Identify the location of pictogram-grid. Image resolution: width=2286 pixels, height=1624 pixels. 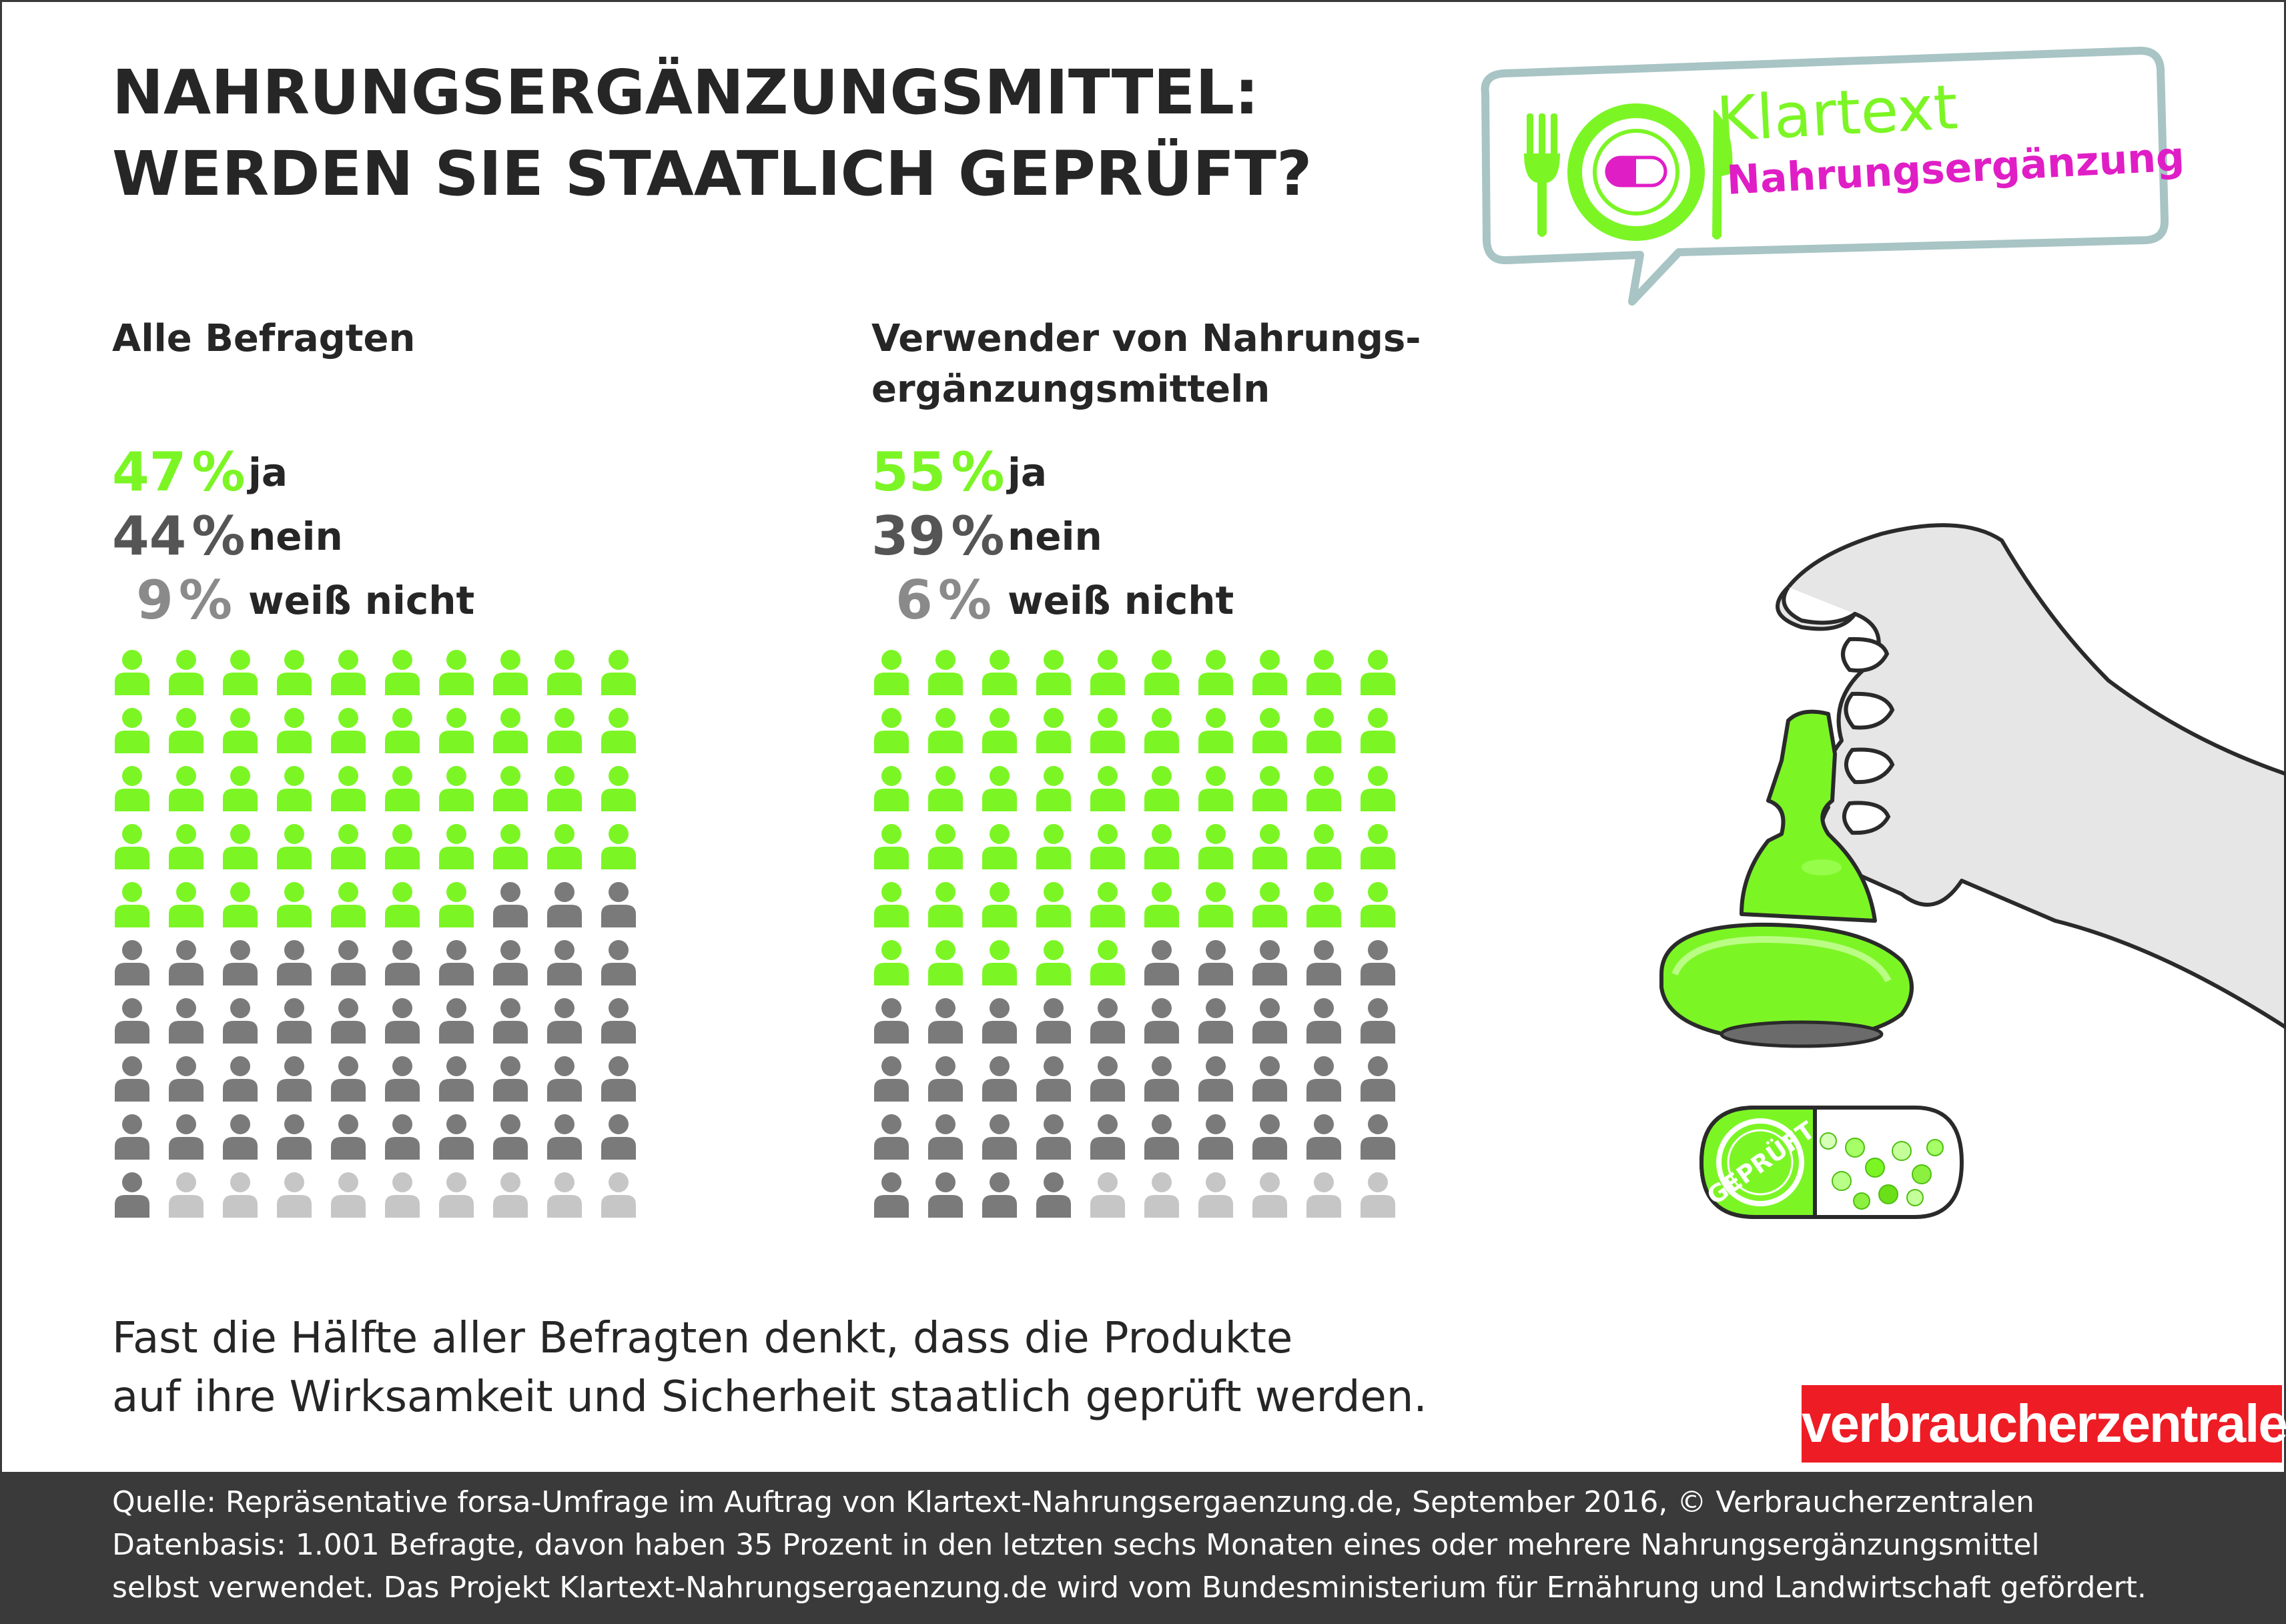
(1141, 937).